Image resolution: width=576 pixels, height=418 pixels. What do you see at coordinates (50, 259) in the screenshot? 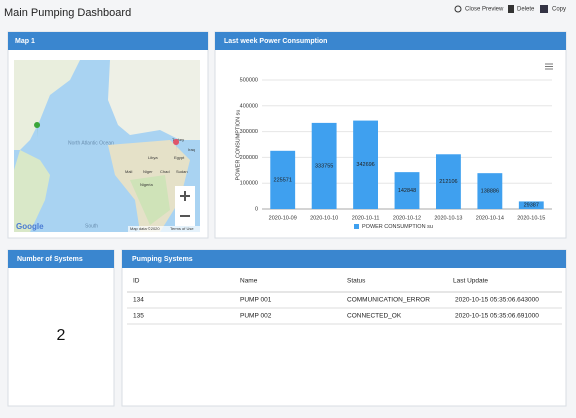
I see `panel-title: Number of Systems` at bounding box center [50, 259].